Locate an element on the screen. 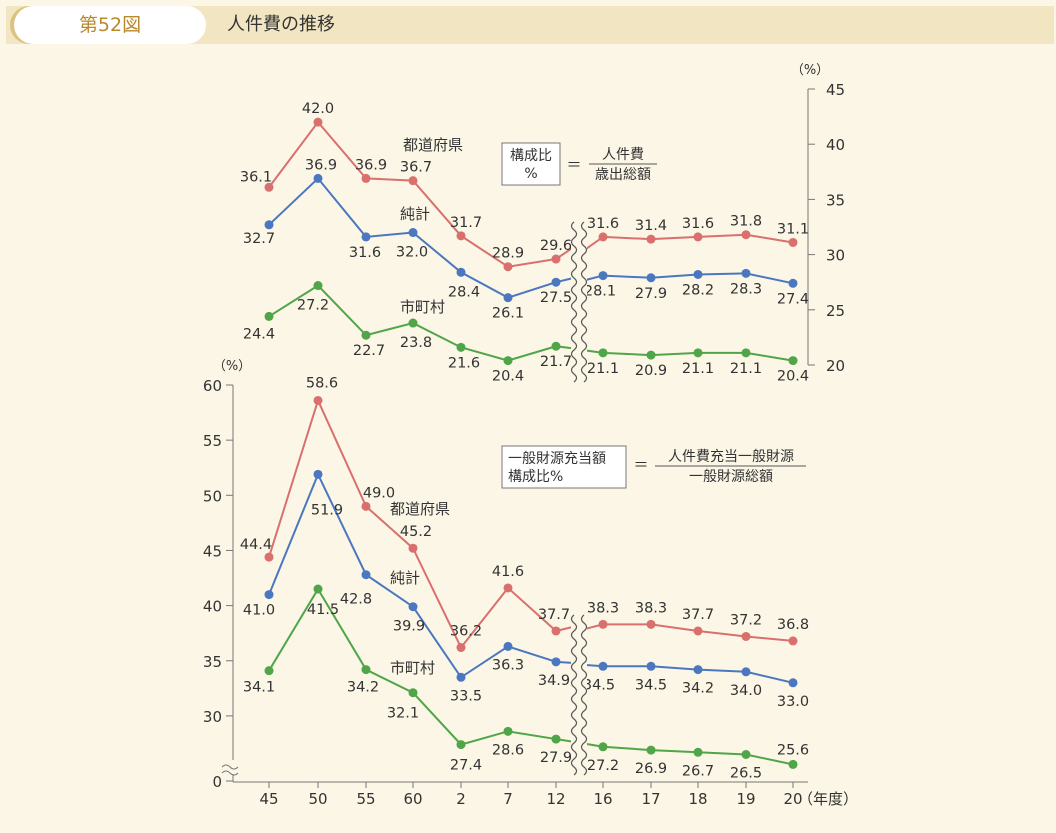 The height and width of the screenshot is (833, 1056). bottom-x-tick-label: 60 is located at coordinates (412, 799).